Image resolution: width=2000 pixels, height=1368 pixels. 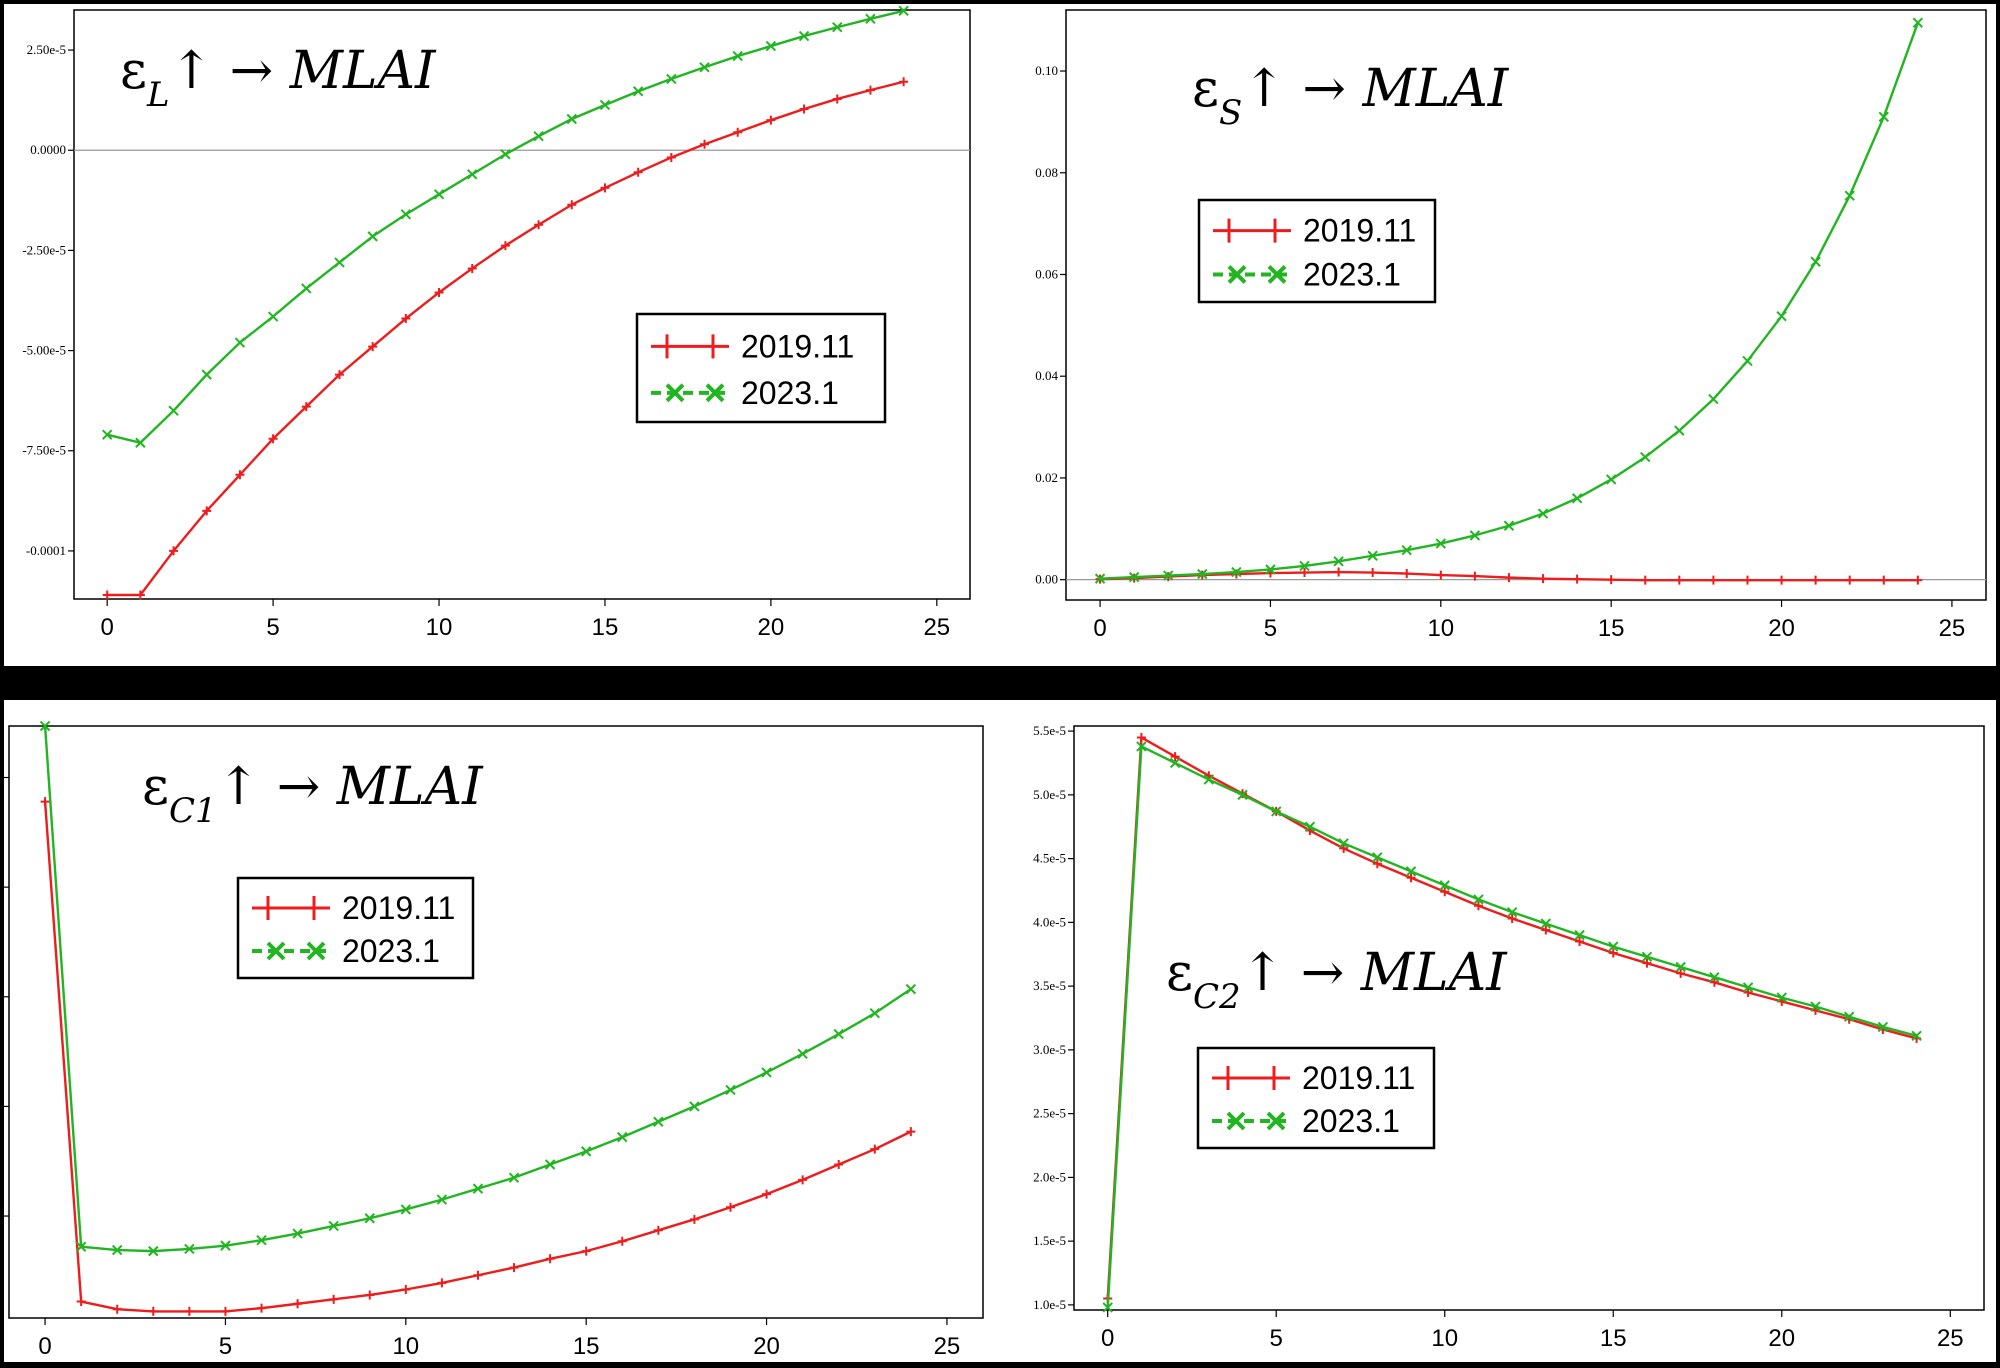 What do you see at coordinates (44, 350) in the screenshot?
I see `y-tick-label: -5.00e-5` at bounding box center [44, 350].